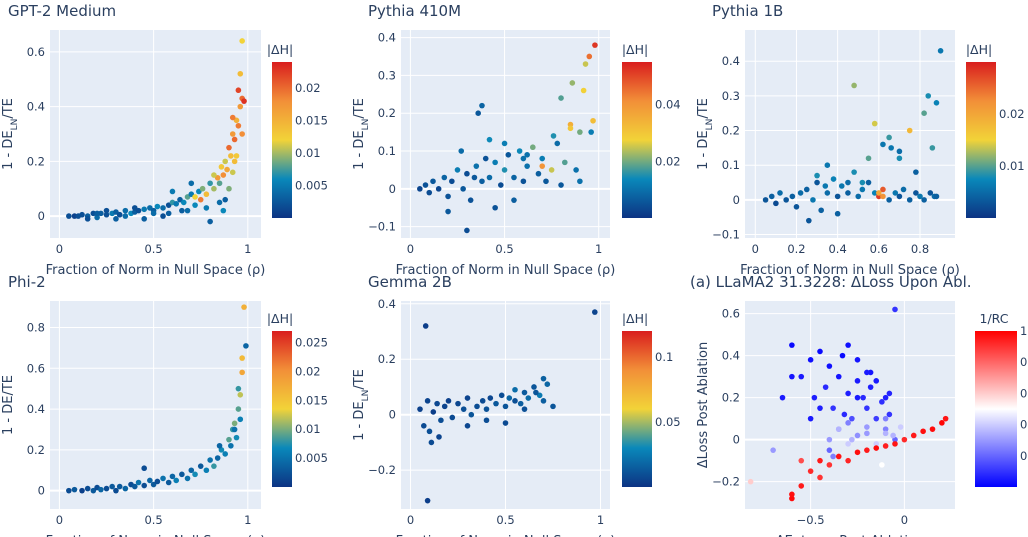 This screenshot has width=1028, height=537. Describe the element at coordinates (664, 357) in the screenshot. I see `colorbar-tick-label: 0.1` at that location.